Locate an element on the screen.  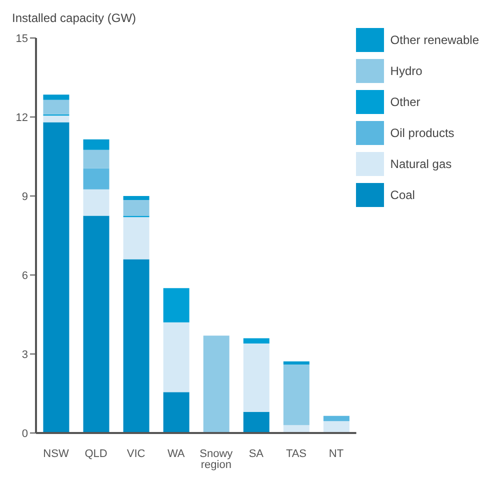
x-tick-label: NT is located at coordinates (336, 454).